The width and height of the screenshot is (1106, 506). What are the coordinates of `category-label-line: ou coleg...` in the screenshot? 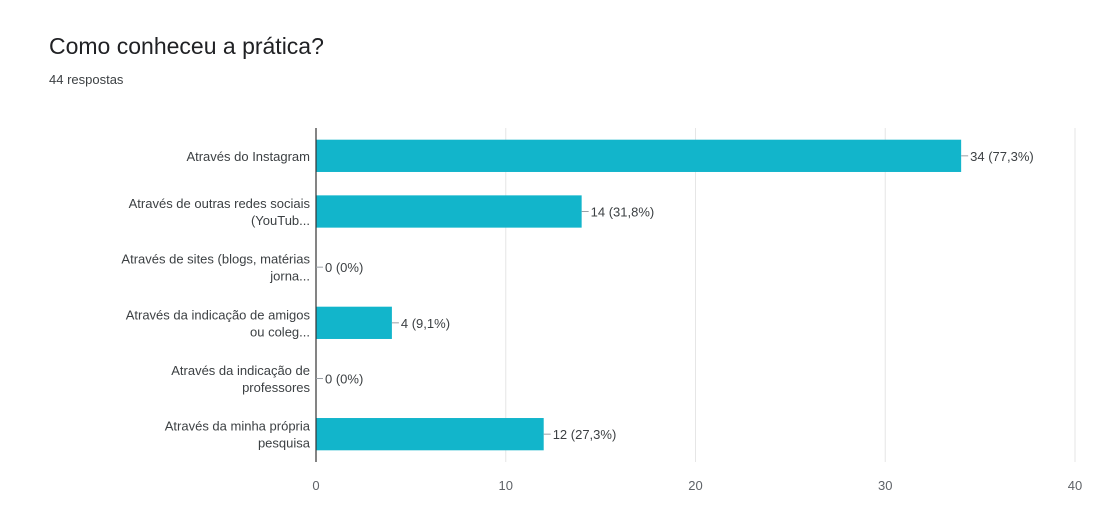 It's located at (280, 331).